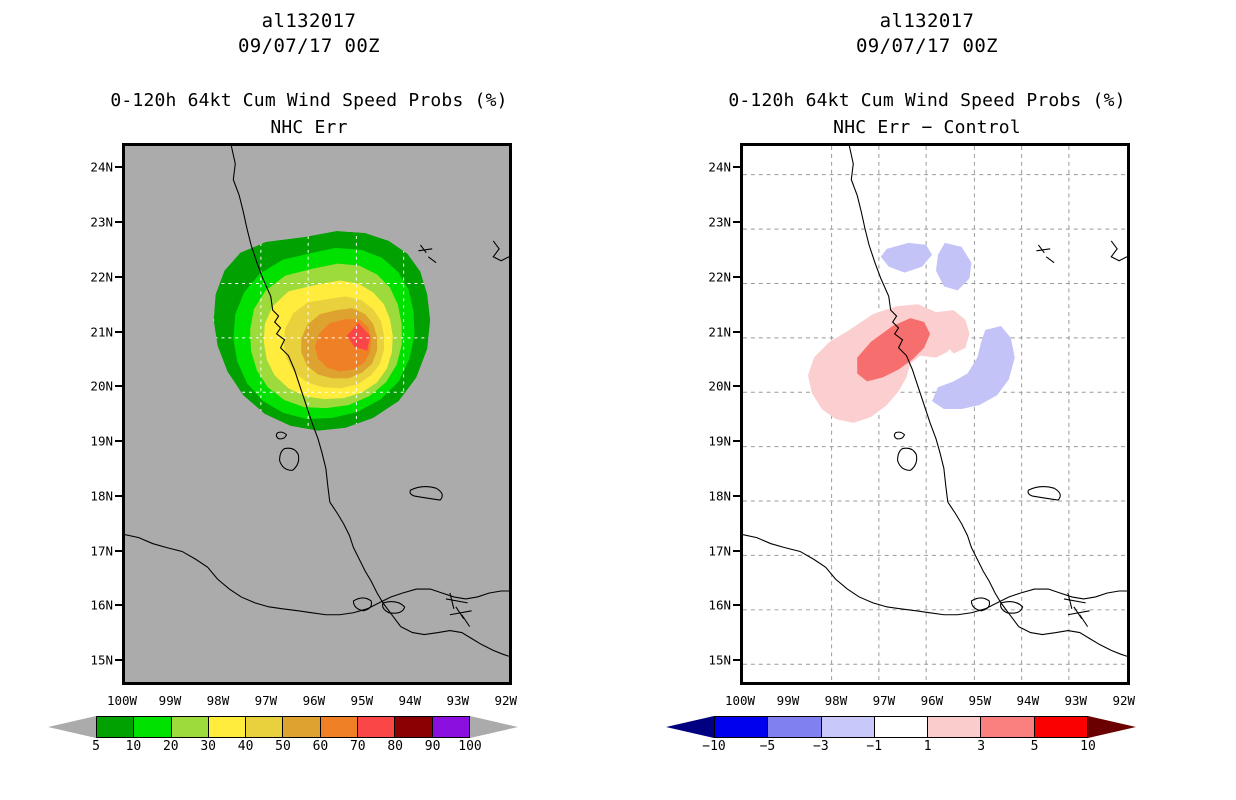  What do you see at coordinates (884, 700) in the screenshot?
I see `x-tick-label-97W: 97W` at bounding box center [884, 700].